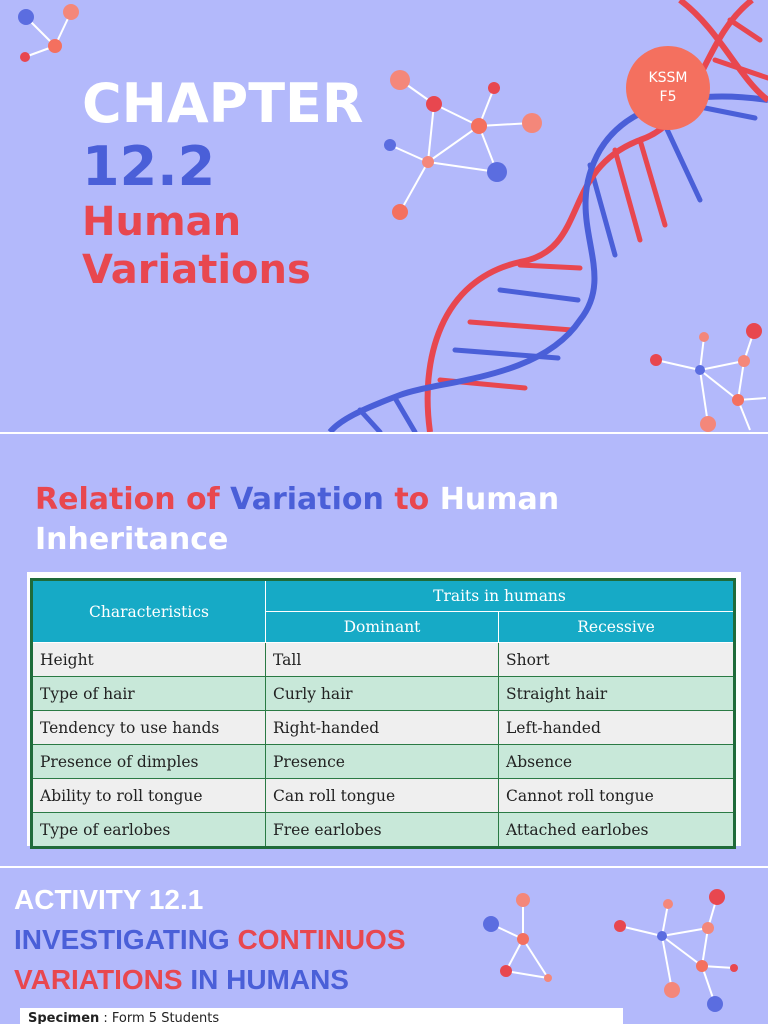 The height and width of the screenshot is (1024, 768). What do you see at coordinates (161, 1017) in the screenshot?
I see `specimen-value: : Form 5 Students` at bounding box center [161, 1017].